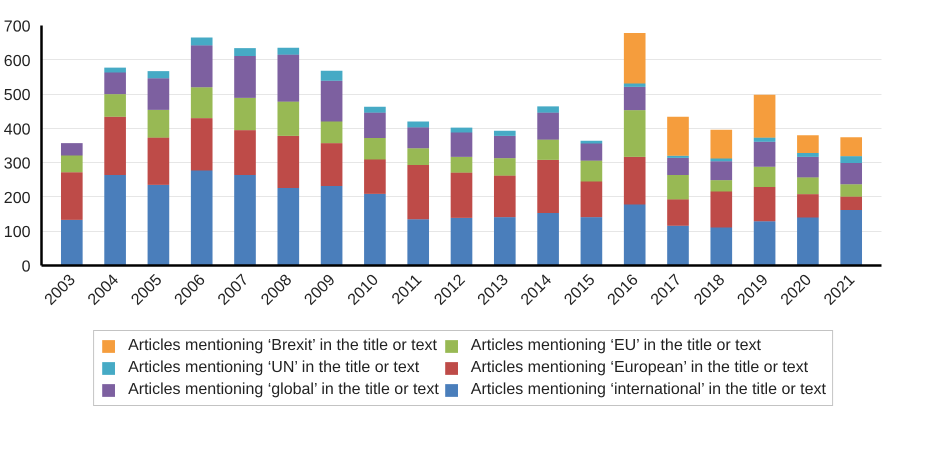 The height and width of the screenshot is (461, 943). Describe the element at coordinates (17, 27) in the screenshot. I see `y-tick-label: 700` at that location.